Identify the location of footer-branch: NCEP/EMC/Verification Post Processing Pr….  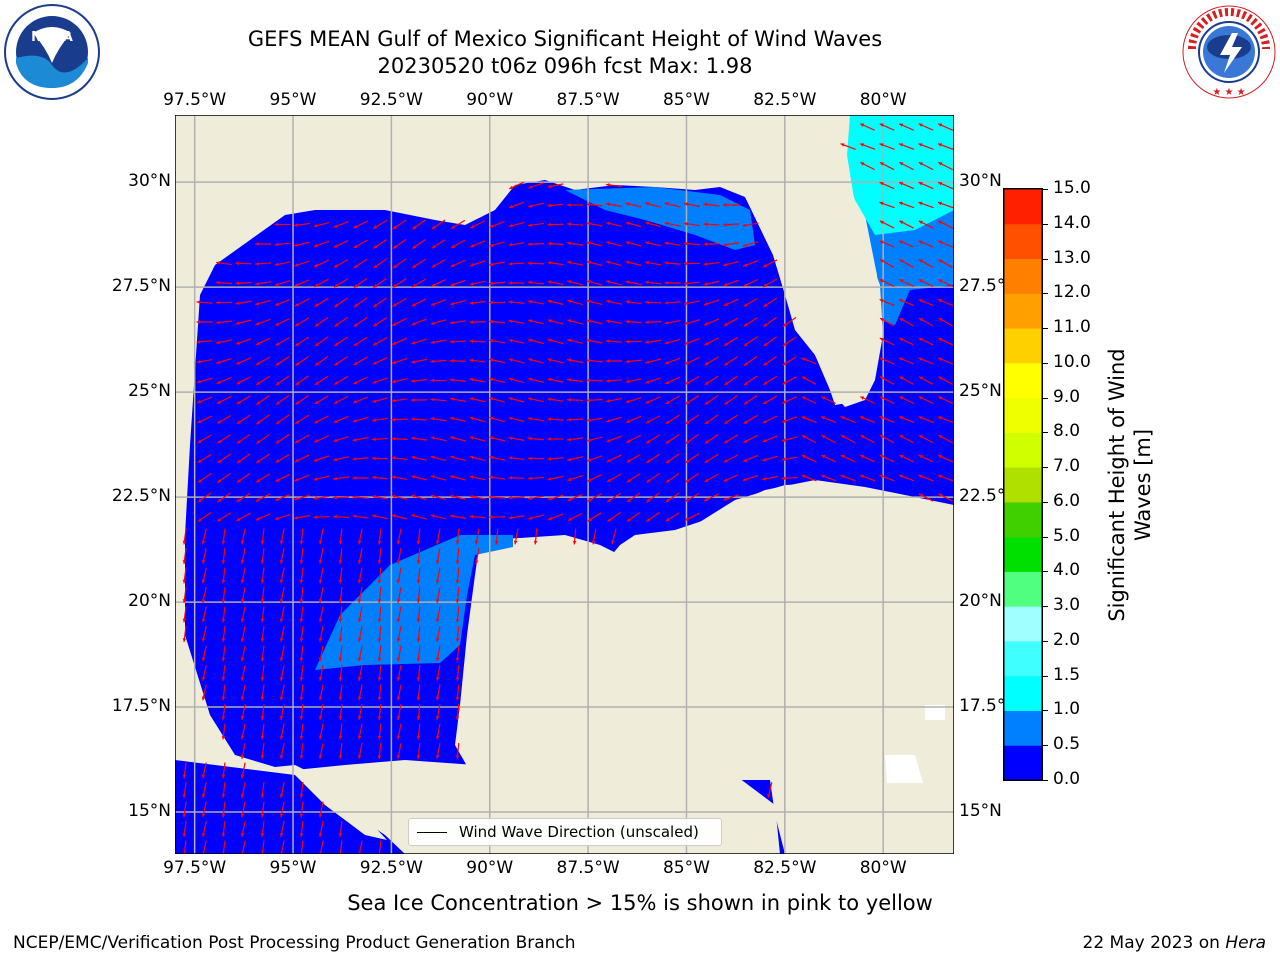
(294, 943).